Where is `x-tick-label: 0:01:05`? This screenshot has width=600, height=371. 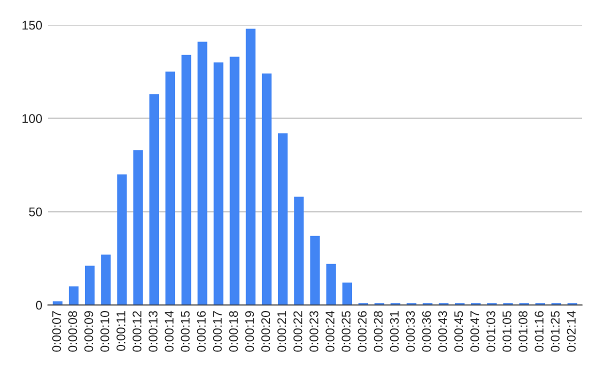 x-tick-label: 0:01:05 is located at coordinates (507, 331).